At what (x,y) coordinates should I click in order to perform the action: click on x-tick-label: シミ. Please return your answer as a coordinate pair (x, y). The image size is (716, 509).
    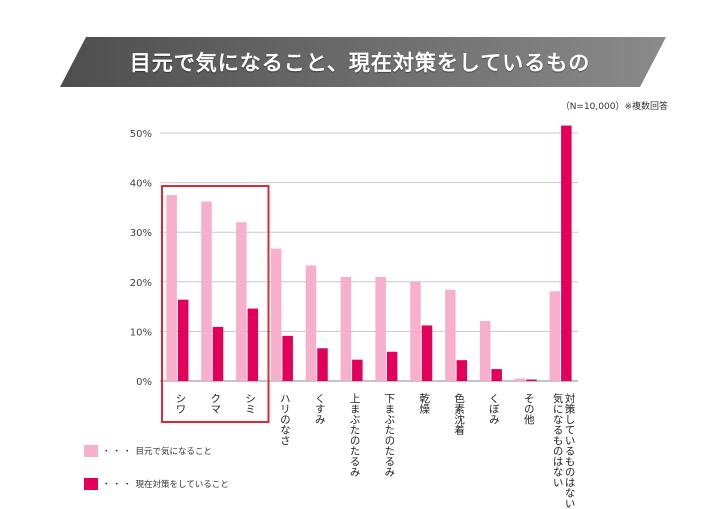
    Looking at the image, I should click on (250, 403).